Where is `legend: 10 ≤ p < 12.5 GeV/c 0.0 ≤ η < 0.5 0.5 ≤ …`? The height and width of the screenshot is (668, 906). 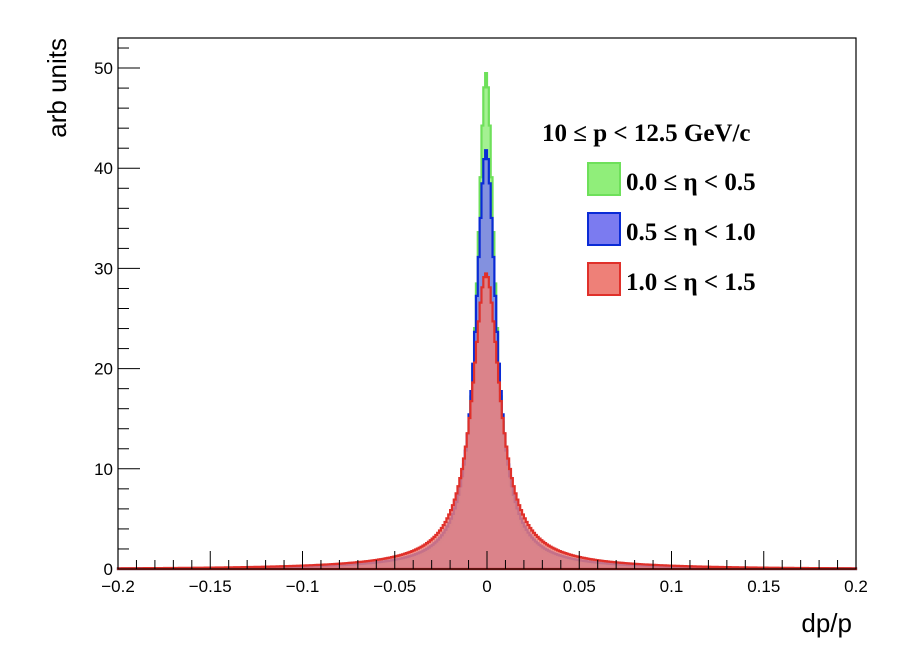 legend: 10 ≤ p < 12.5 GeV/c 0.0 ≤ η < 0.5 0.5 ≤ … is located at coordinates (649, 208).